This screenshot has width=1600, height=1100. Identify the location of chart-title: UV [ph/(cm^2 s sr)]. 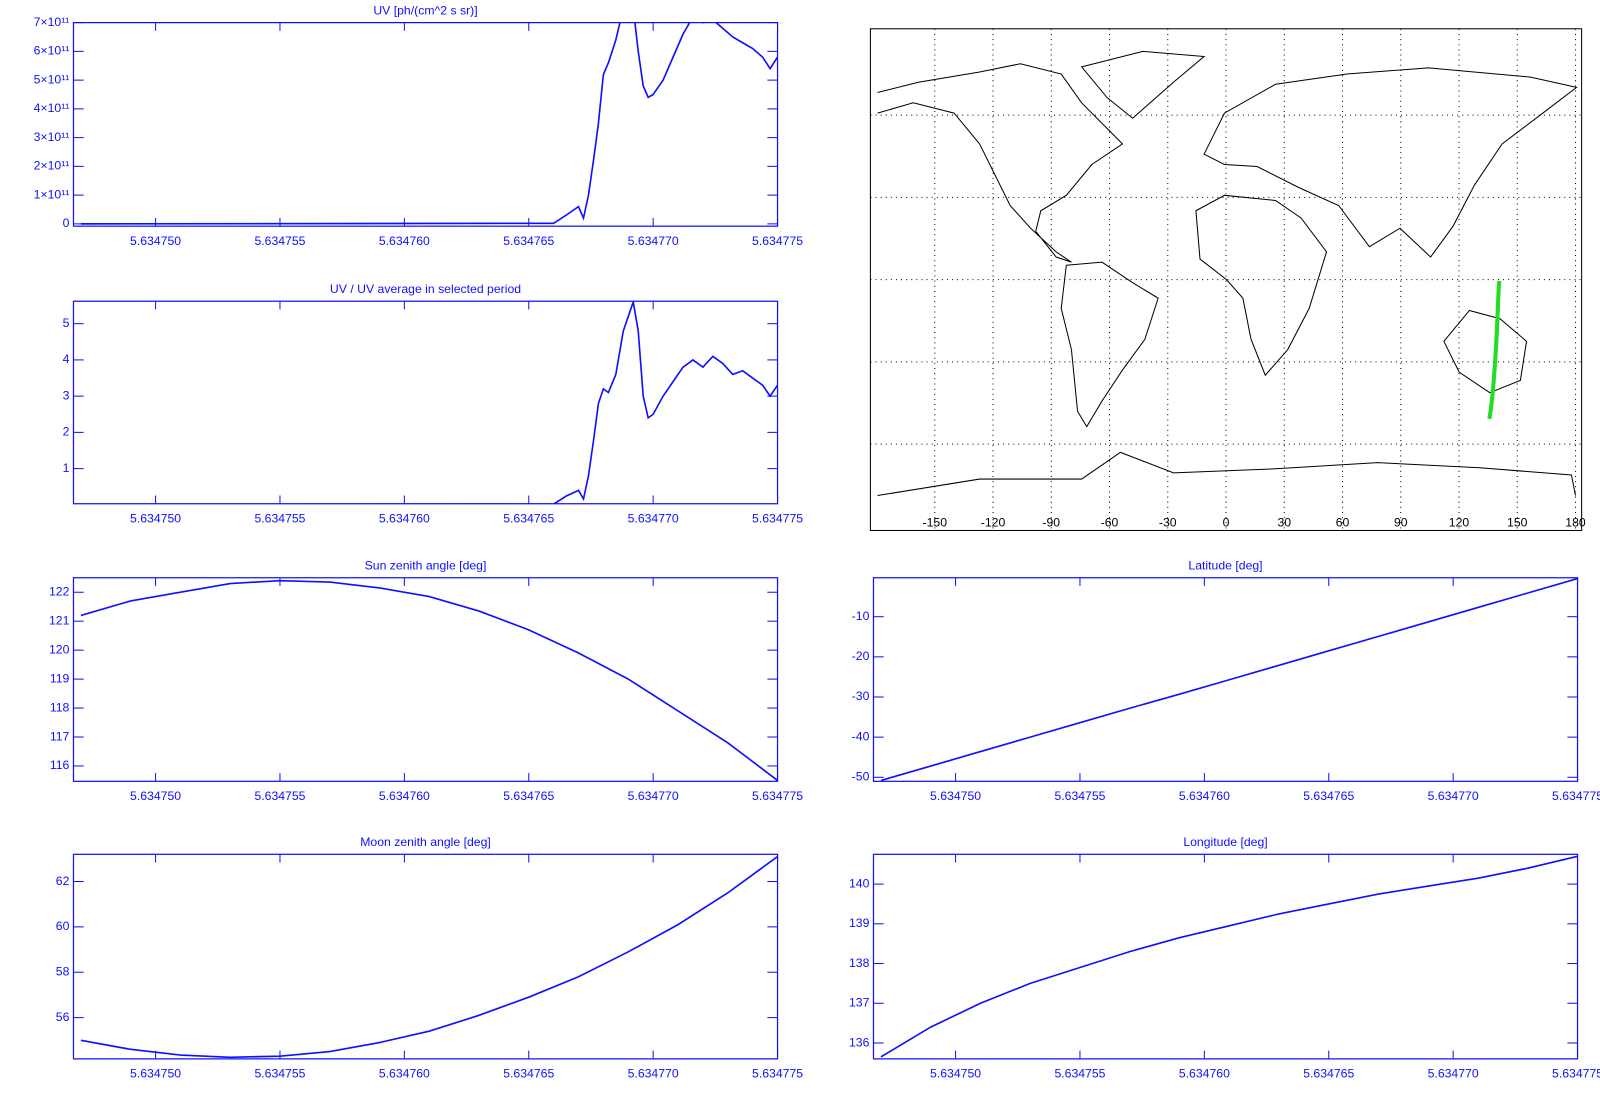
(425, 11).